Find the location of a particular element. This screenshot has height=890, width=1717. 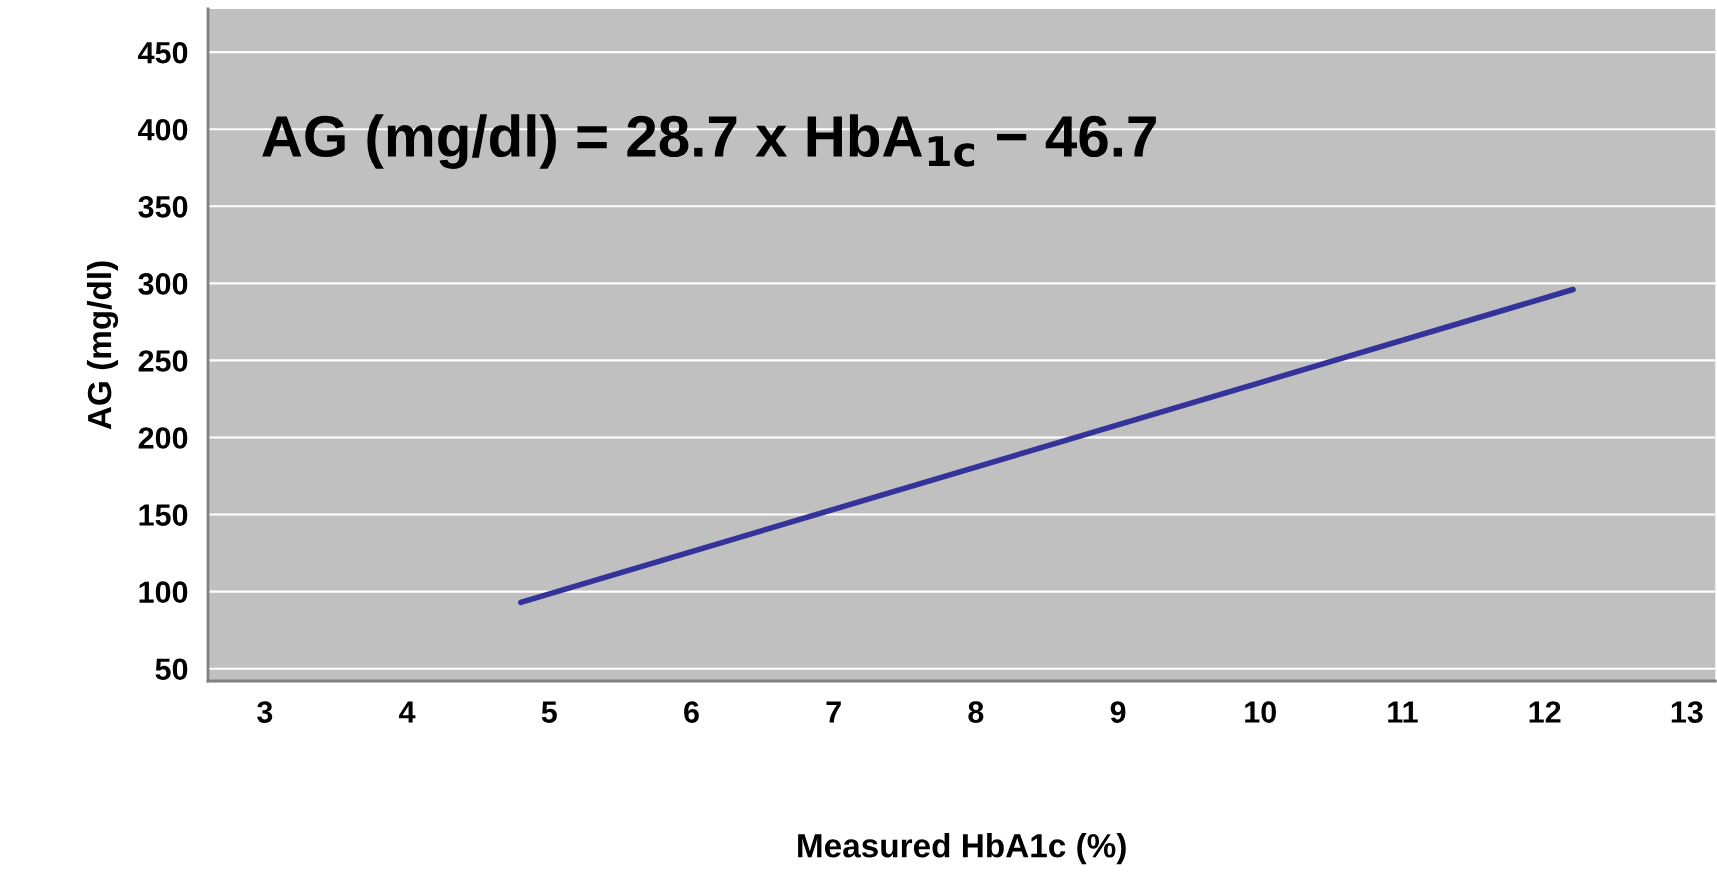

x-tick-label: 6 is located at coordinates (691, 712).